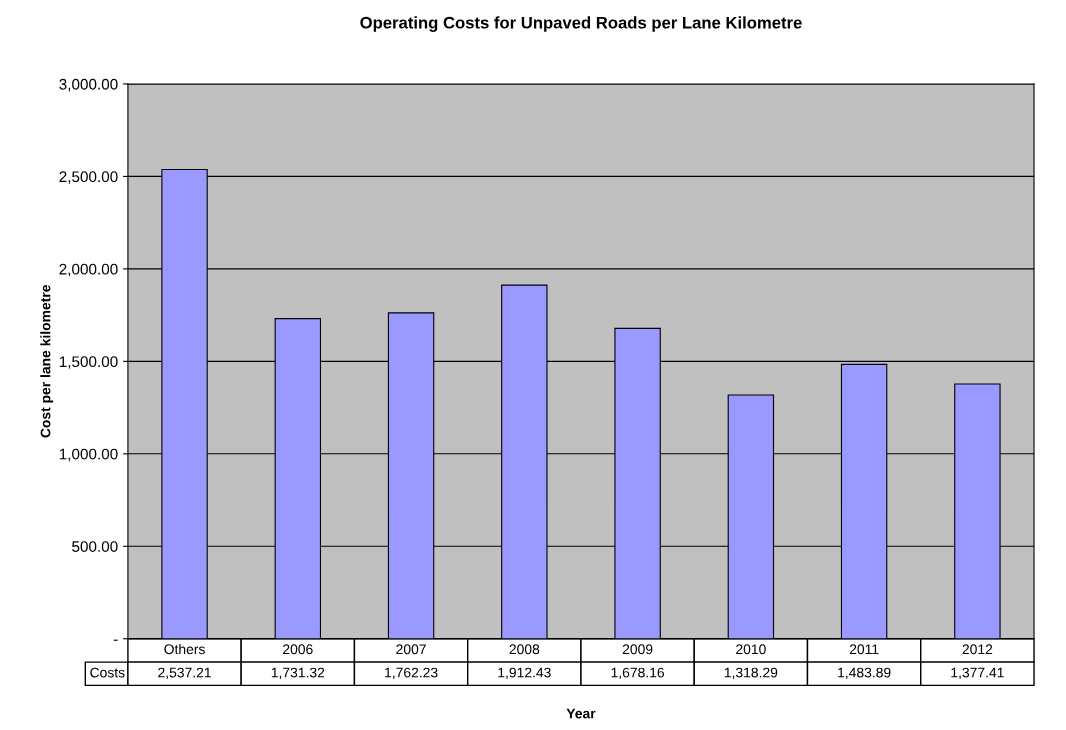  I want to click on y-tick-label: -, so click(115, 640).